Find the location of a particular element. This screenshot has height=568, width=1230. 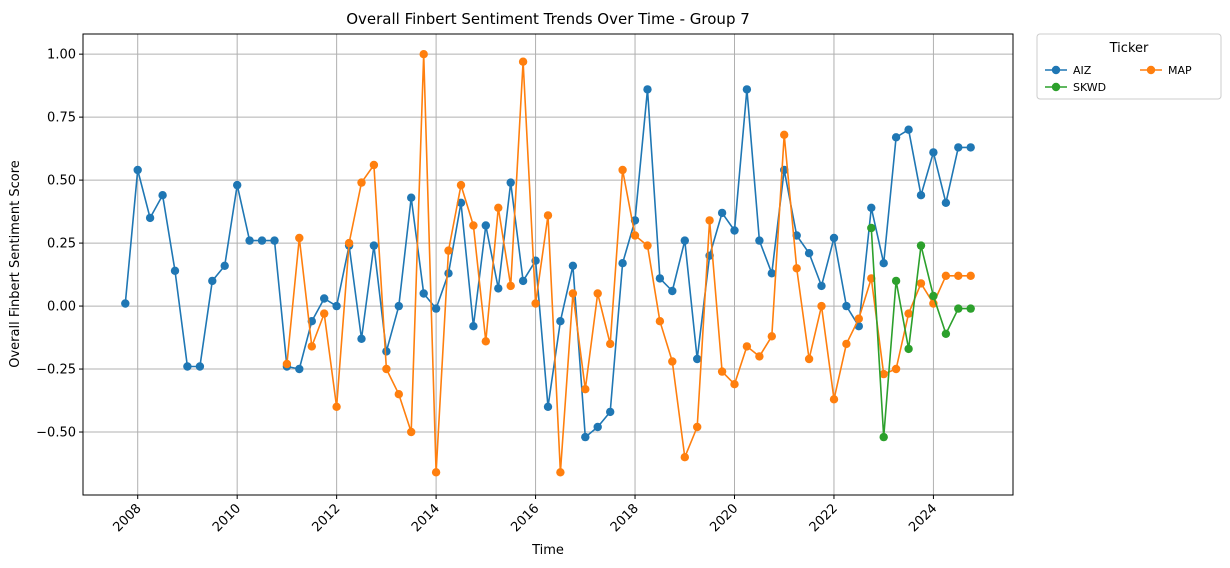

x-tick-label: 2022 is located at coordinates (824, 518).